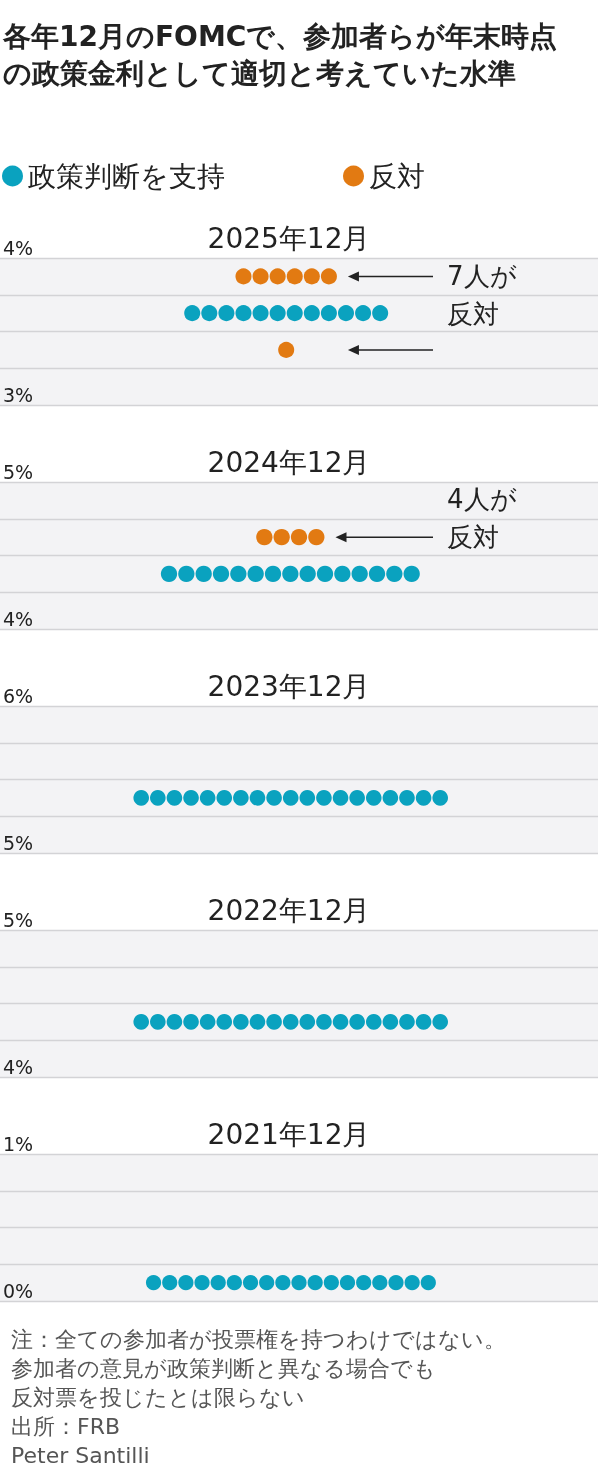  What do you see at coordinates (482, 296) in the screenshot?
I see `annotation: 7人が反対` at bounding box center [482, 296].